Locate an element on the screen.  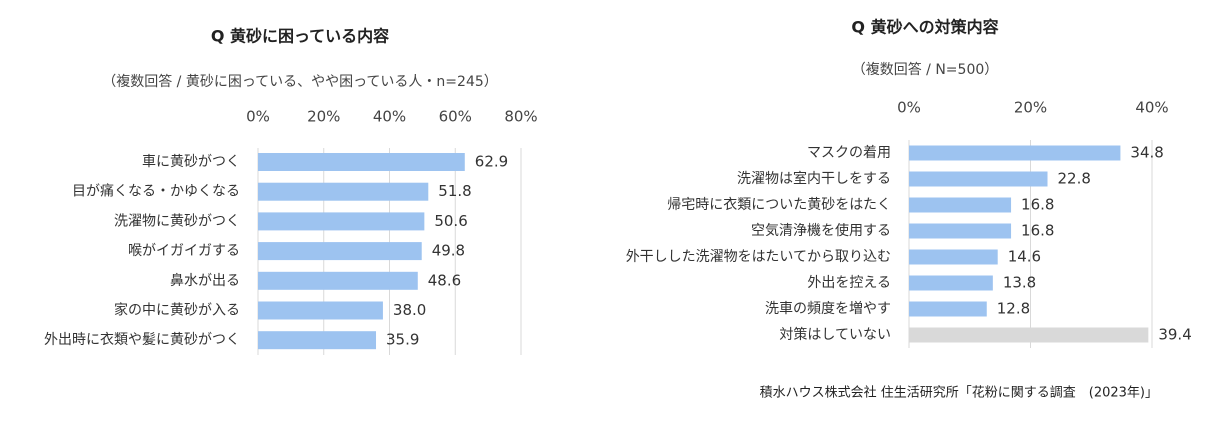
source: 積水ハウス株式会社 住生活研究所「花粉に関する調査 (2023年)」 is located at coordinates (959, 393).